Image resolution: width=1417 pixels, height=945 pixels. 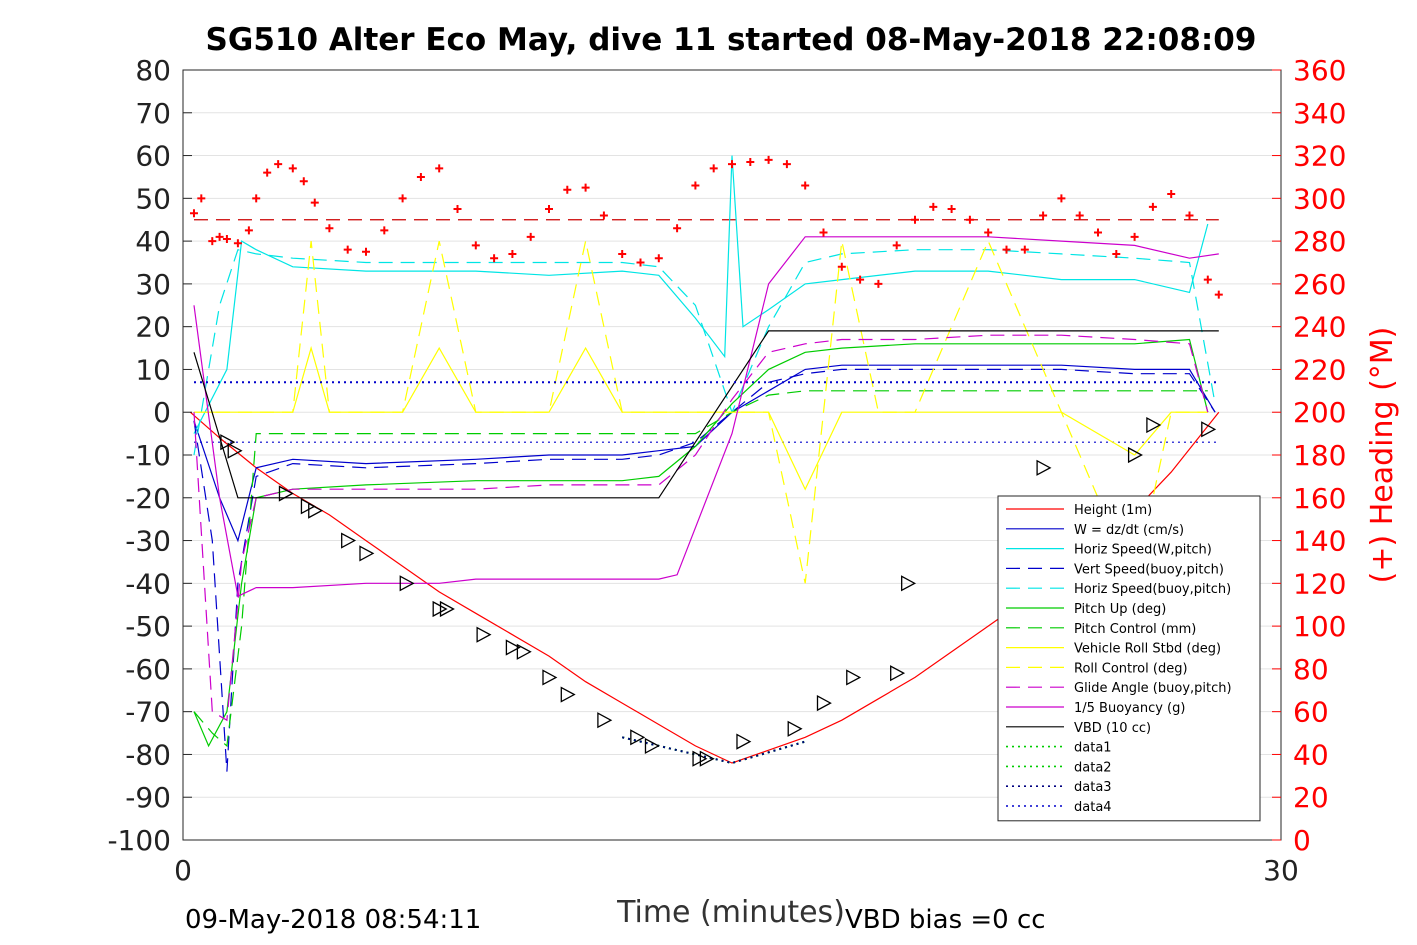 I want to click on legend-label: 1/5 Buoyancy (g), so click(x=1129, y=708).